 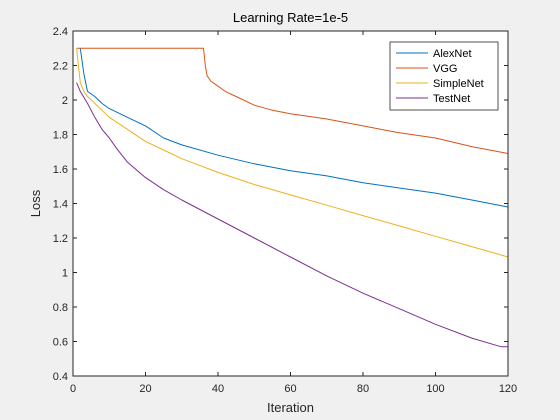 What do you see at coordinates (60, 343) in the screenshot?
I see `y-tick-label: 0.6` at bounding box center [60, 343].